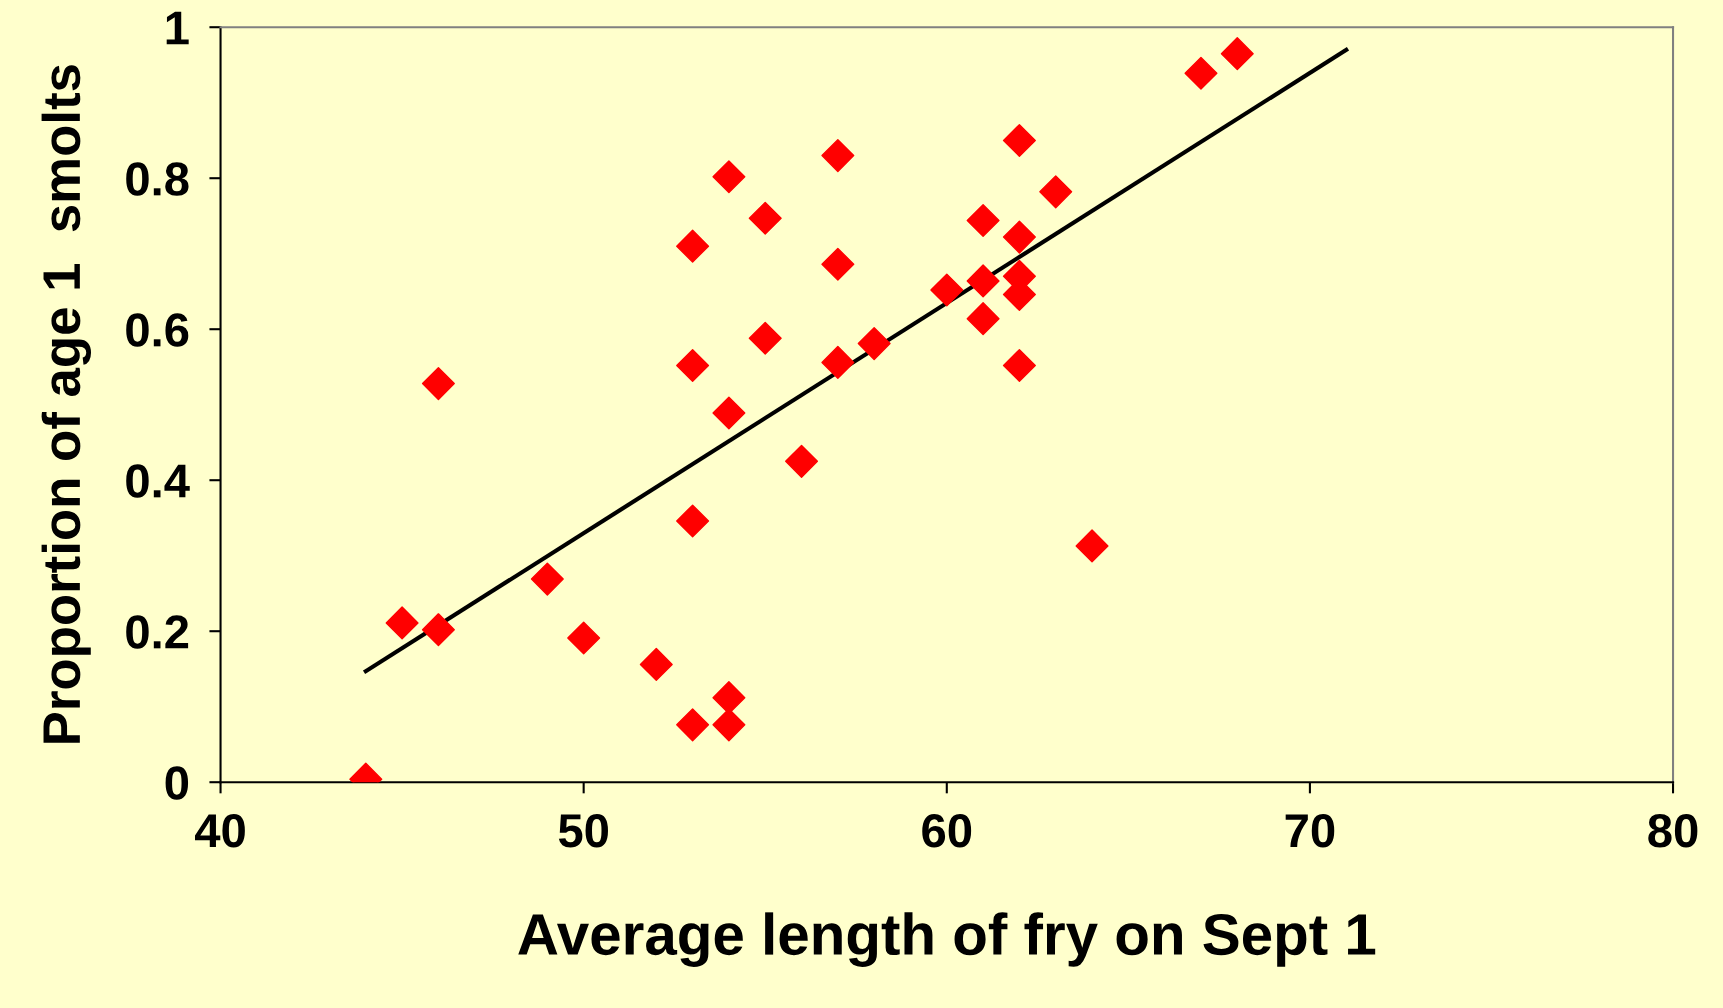 The height and width of the screenshot is (1008, 1723). I want to click on y-axis-title: Proportion of age 1 smolts, so click(66, 404).